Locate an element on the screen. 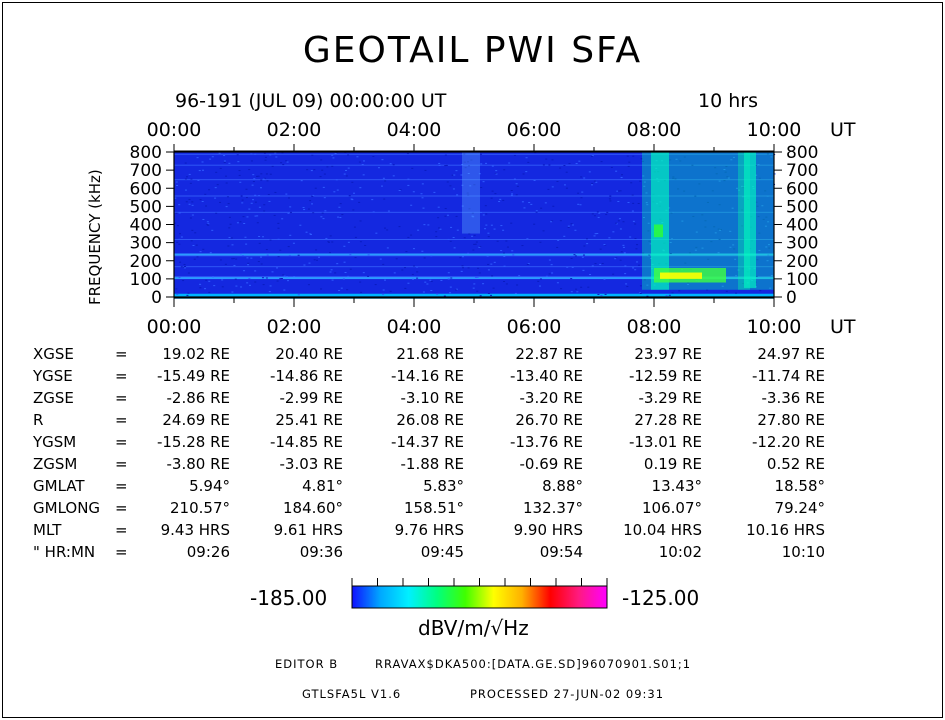  x-tick-label-bottom: 08:00 is located at coordinates (654, 327).